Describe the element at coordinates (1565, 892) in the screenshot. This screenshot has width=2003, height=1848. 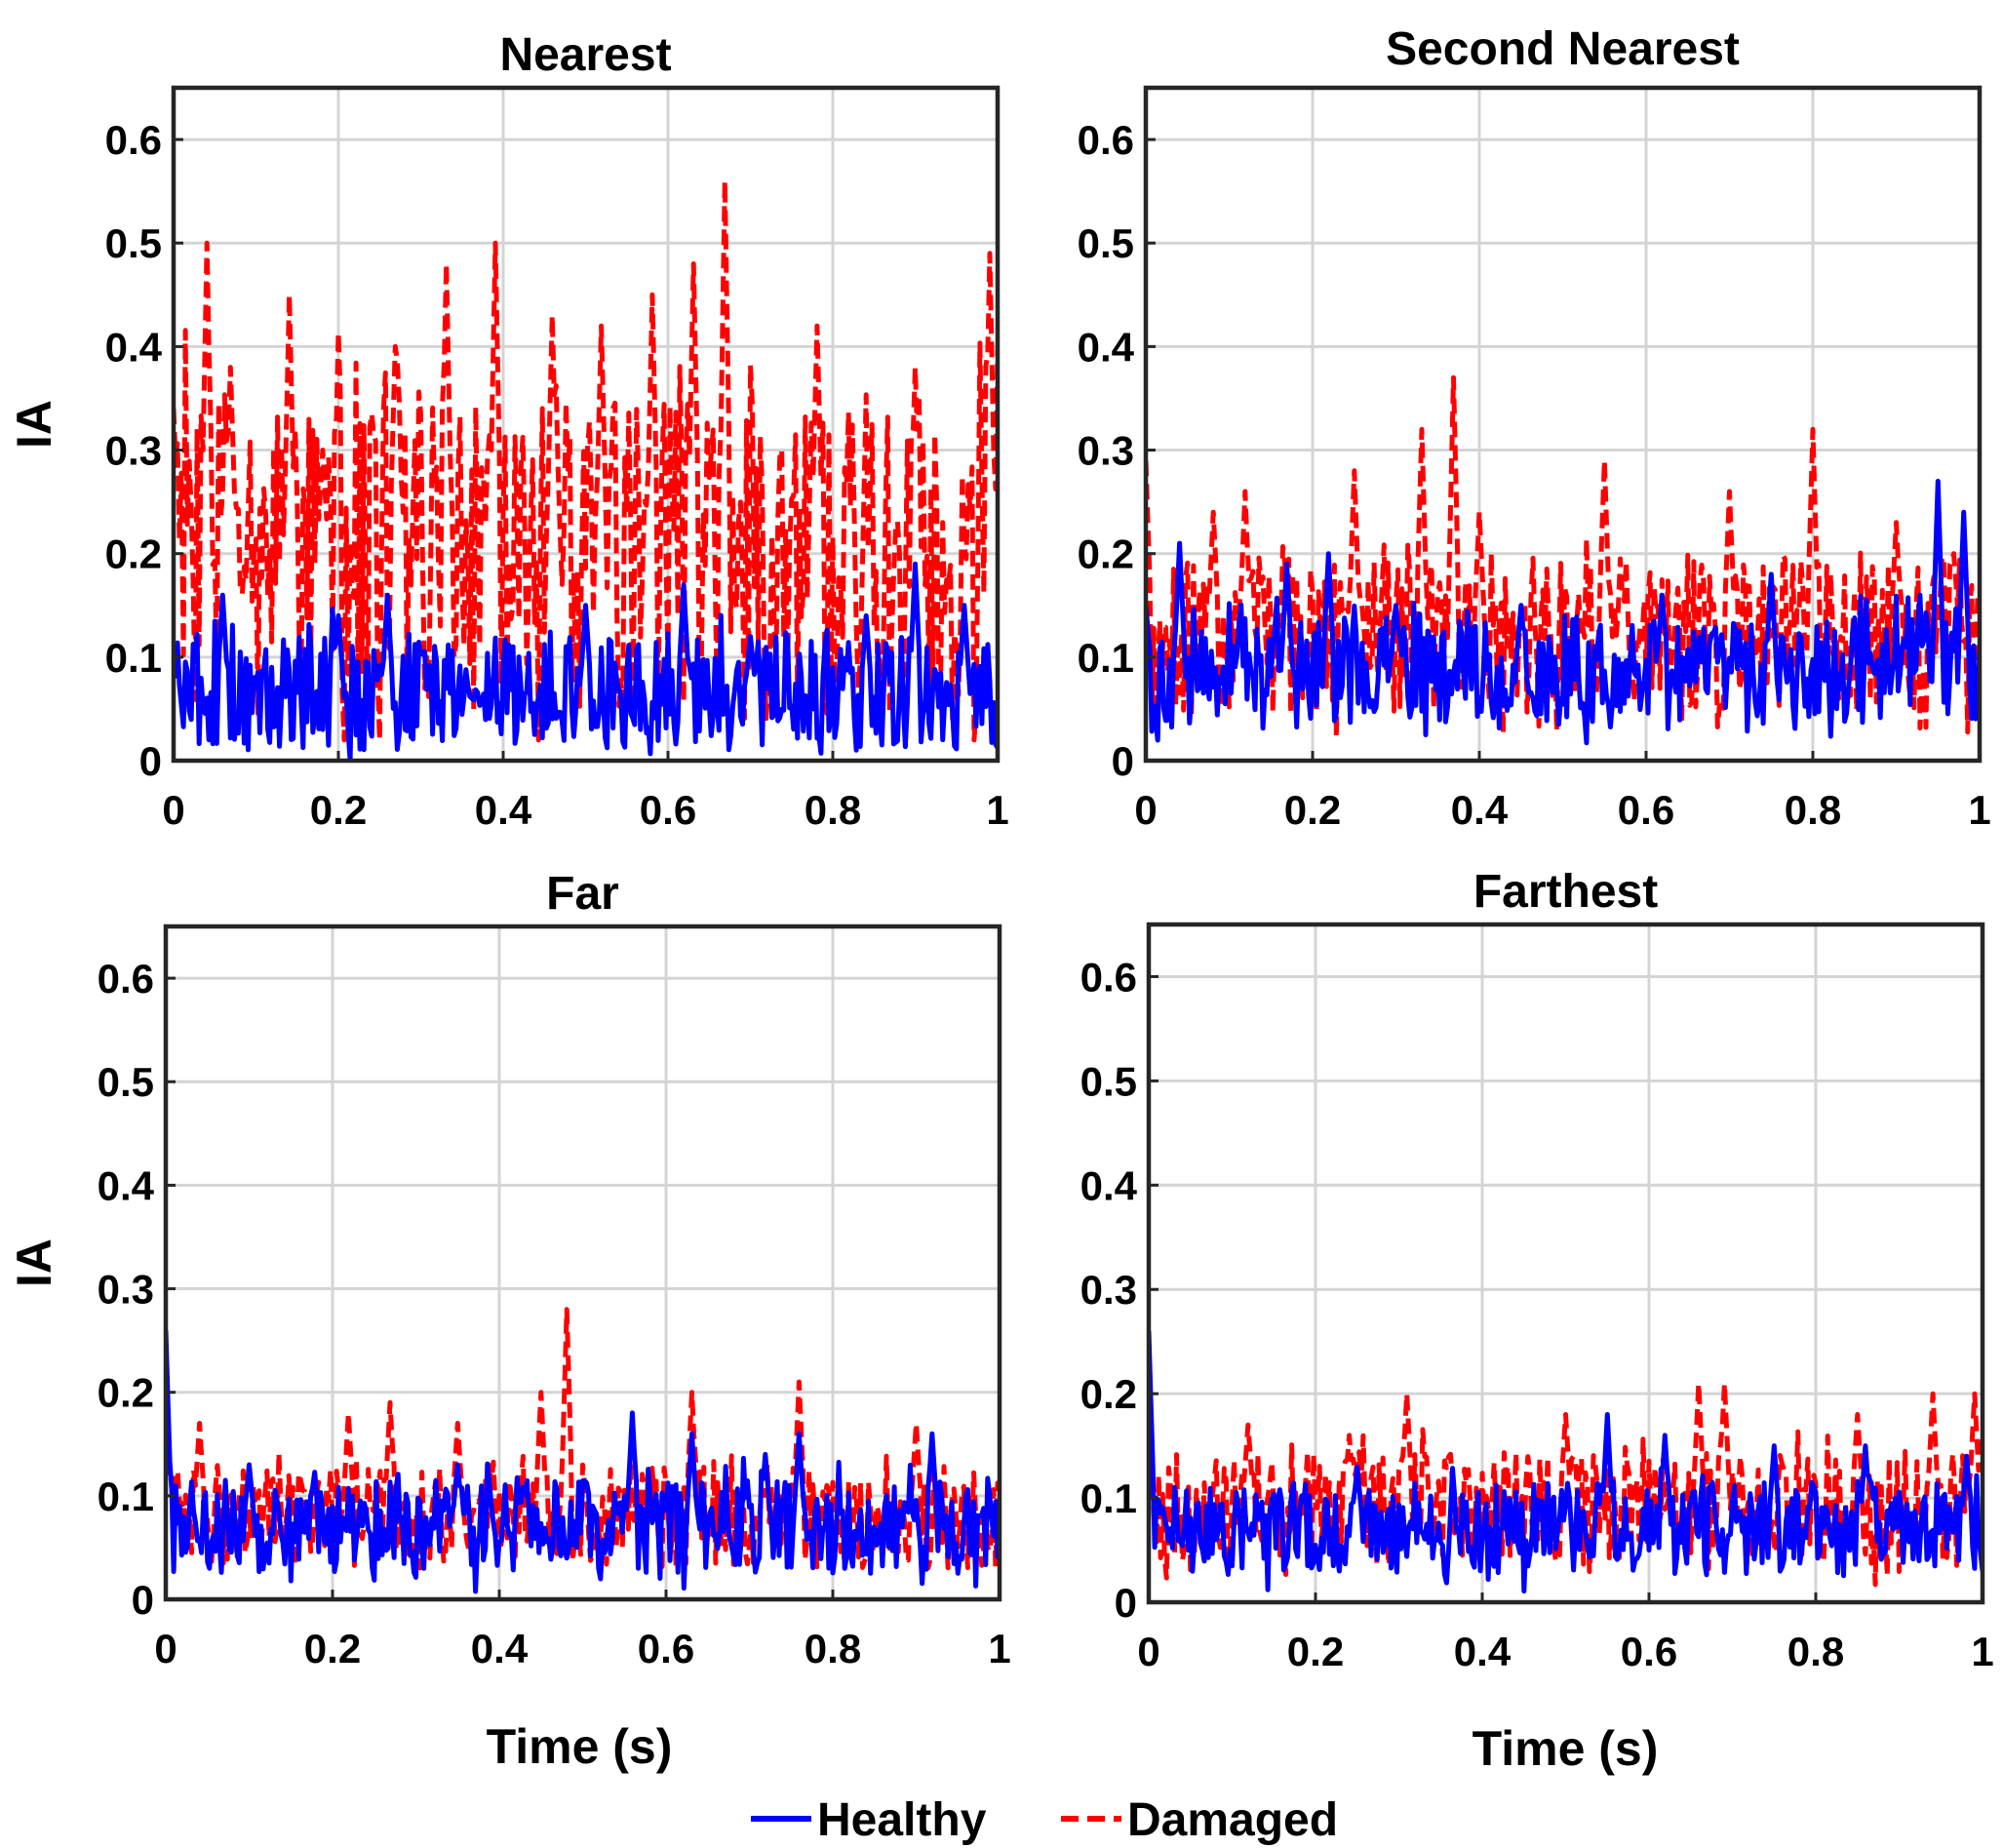
I see `panel-title: Farthest` at that location.